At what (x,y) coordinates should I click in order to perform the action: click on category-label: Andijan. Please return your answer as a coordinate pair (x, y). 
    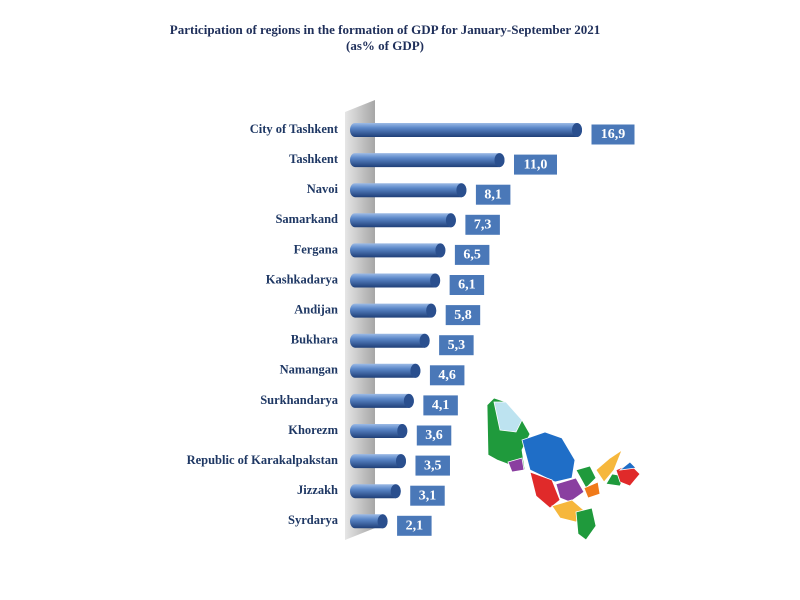
    Looking at the image, I should click on (316, 309).